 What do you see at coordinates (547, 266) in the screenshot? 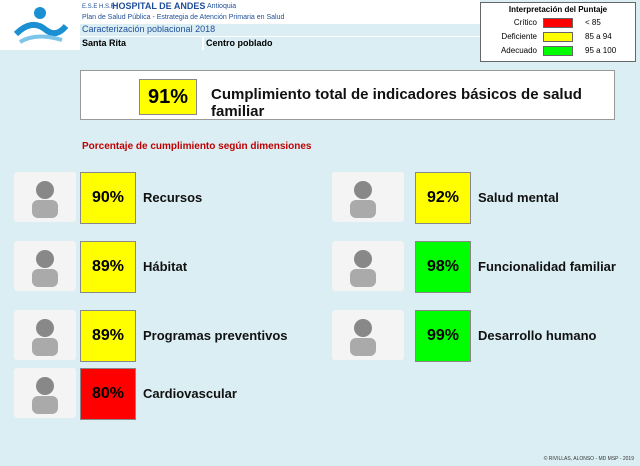
I see `dimension-label: Funcionalidad familiar` at bounding box center [547, 266].